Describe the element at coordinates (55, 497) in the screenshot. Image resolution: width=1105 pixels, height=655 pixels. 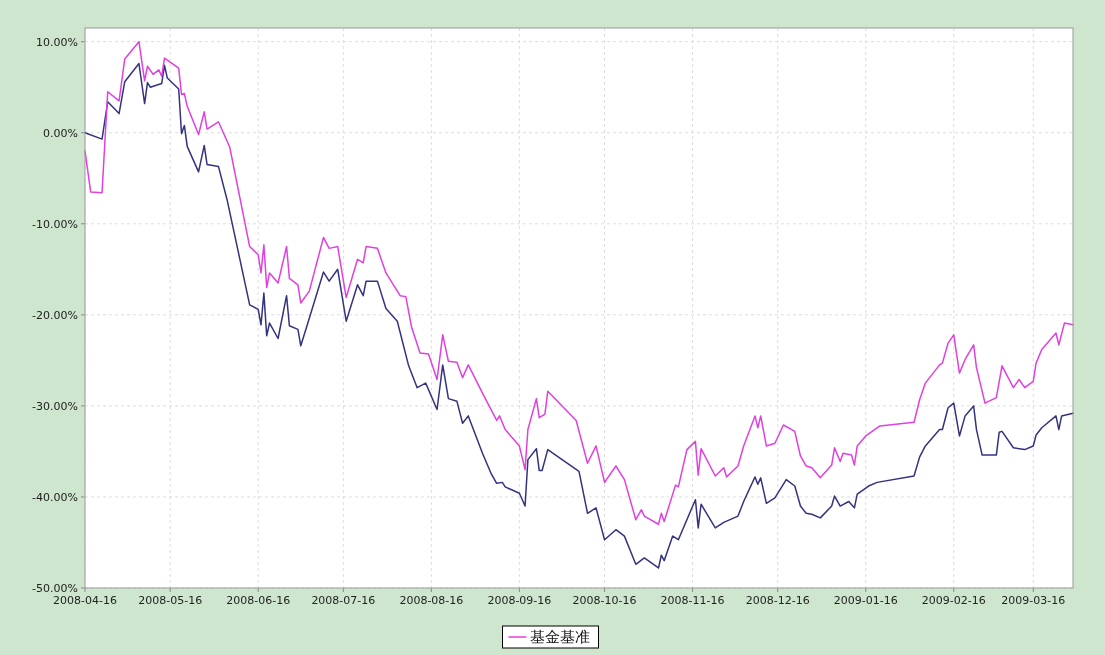
I see `y-tick-label: -40.00%` at that location.